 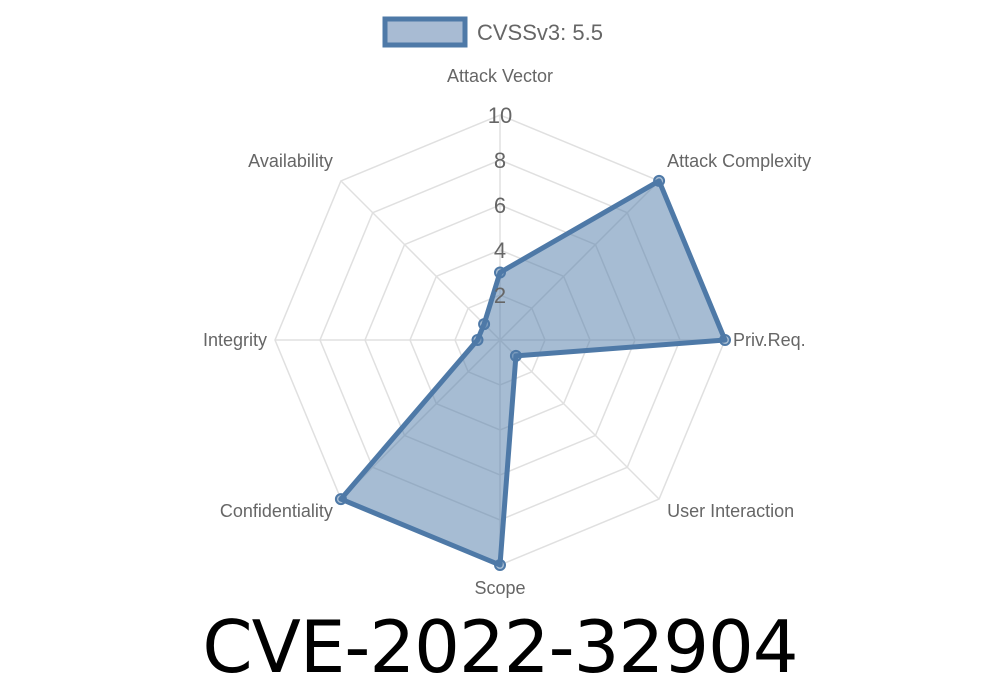 I want to click on axis-label: Attack Vector, so click(x=500, y=76).